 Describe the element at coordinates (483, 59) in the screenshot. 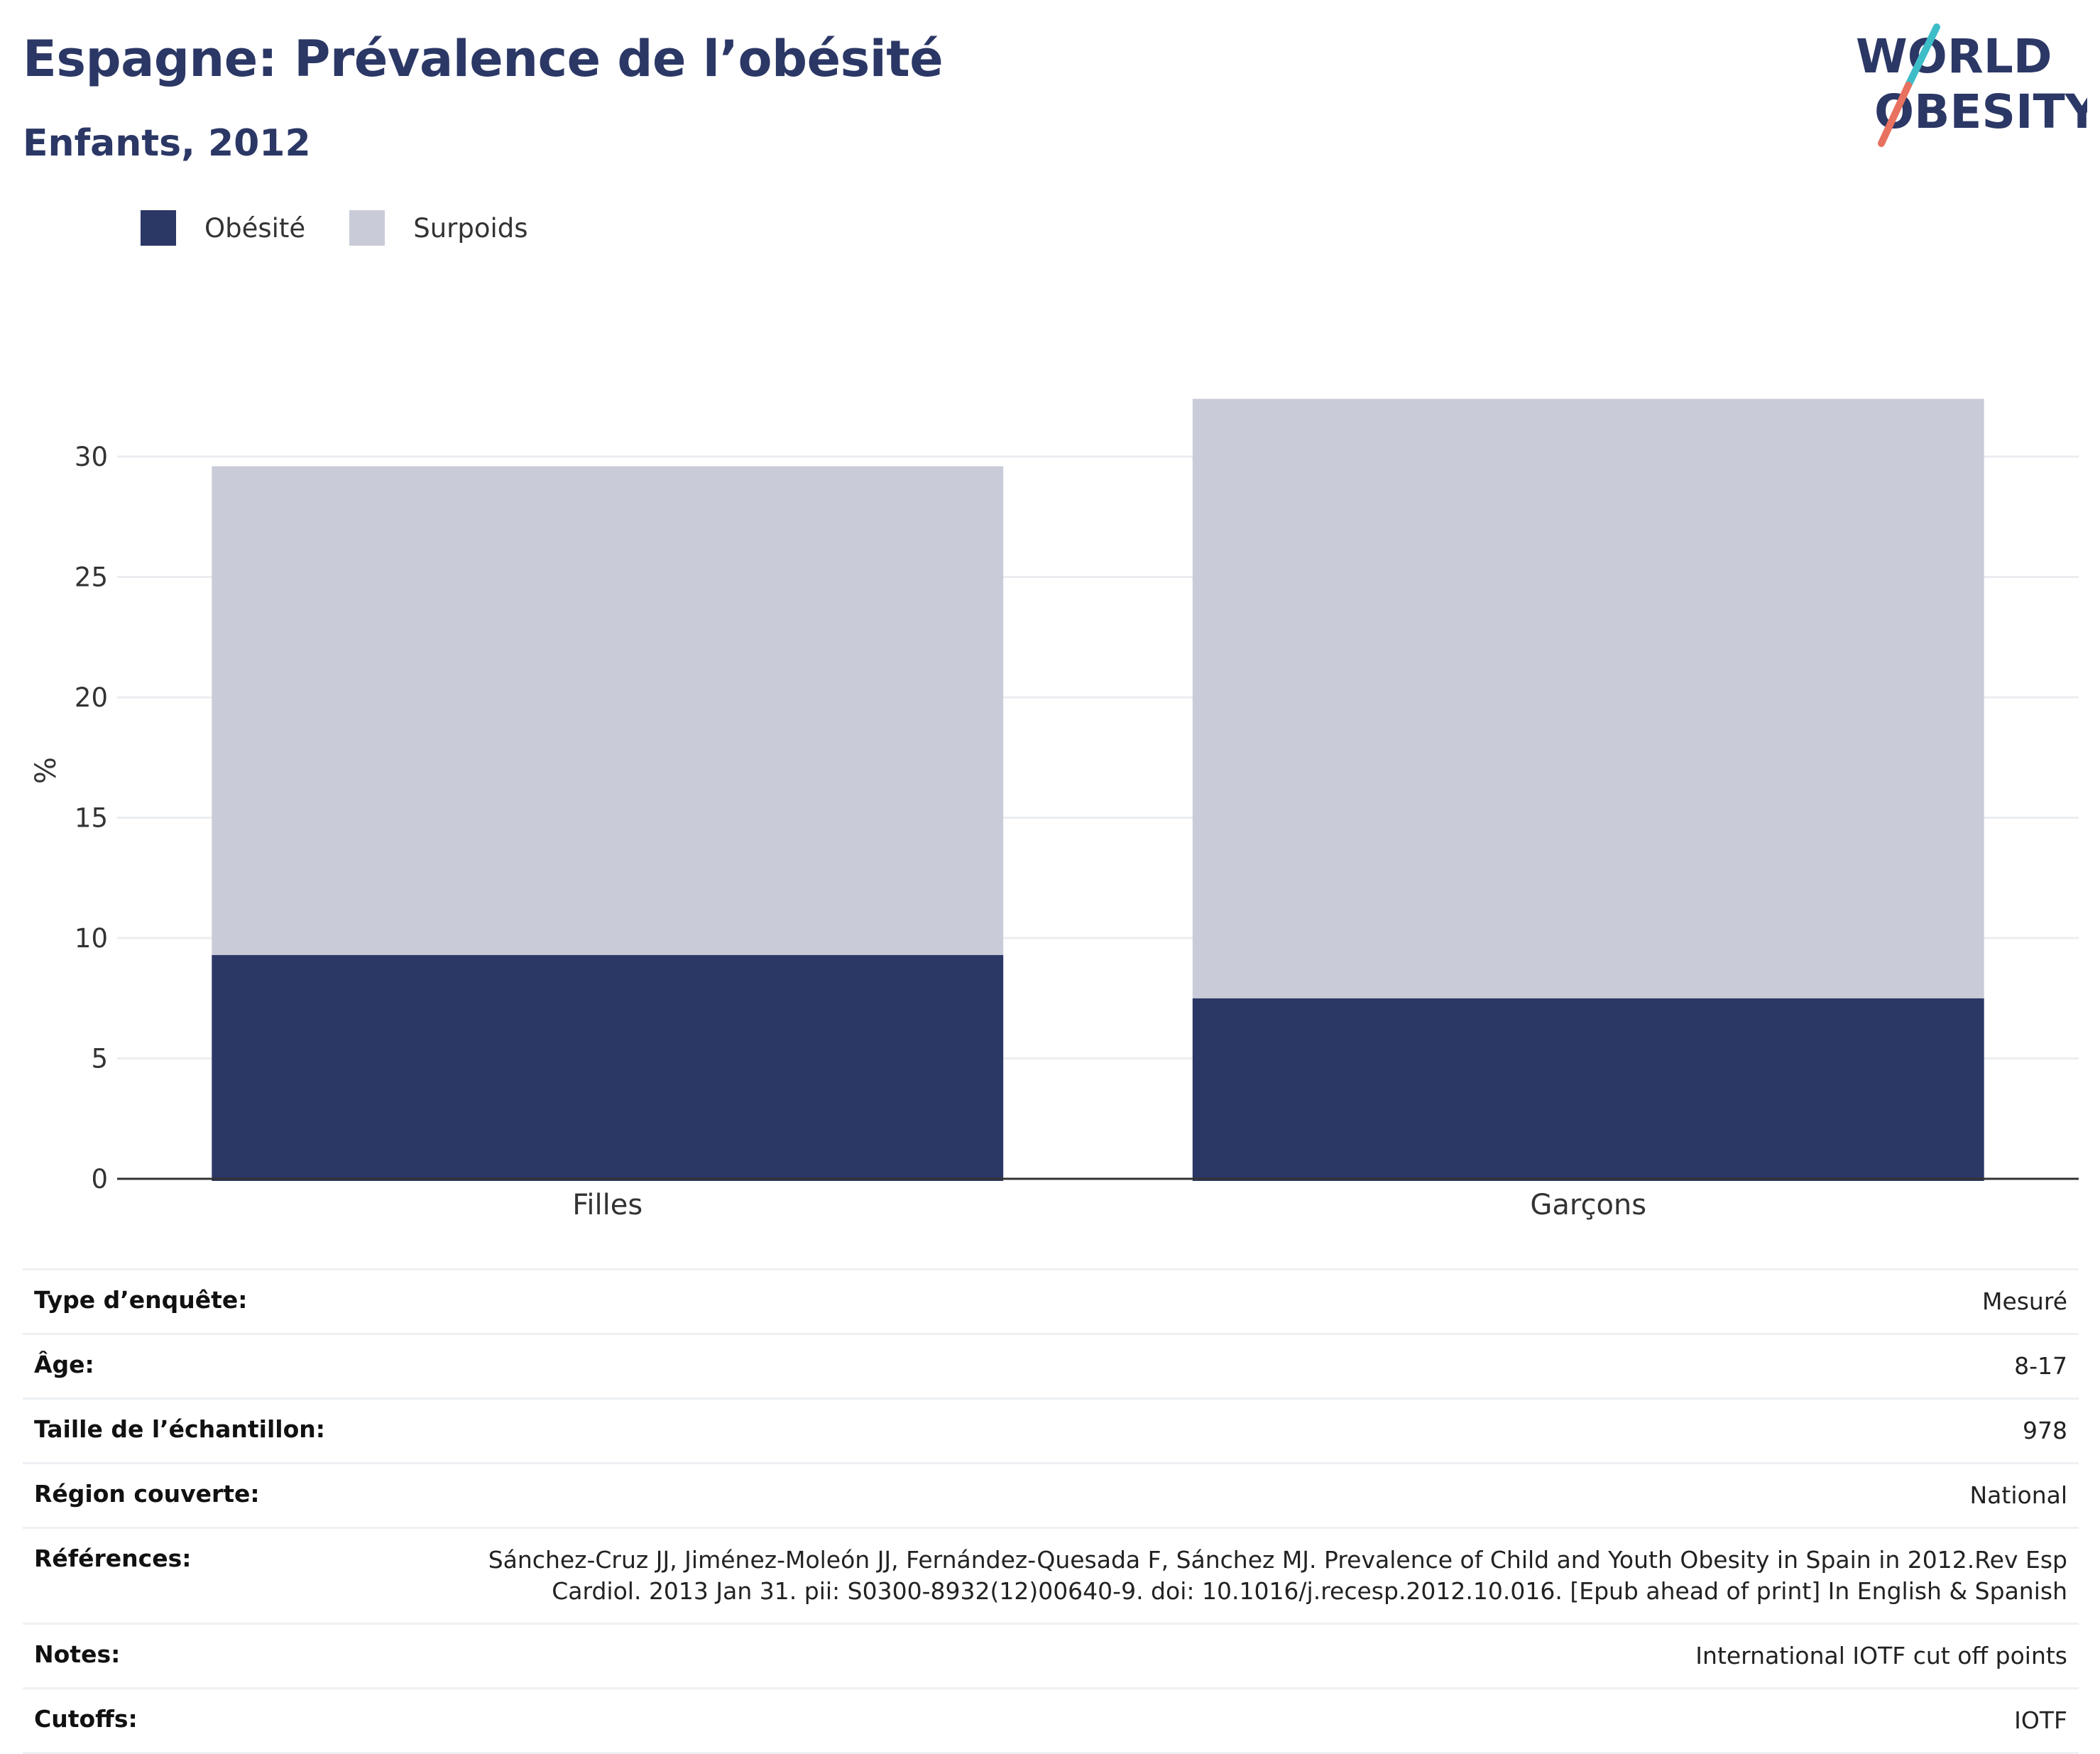

I see `chart-title: Espagne: Prévalence de l’obésité` at that location.